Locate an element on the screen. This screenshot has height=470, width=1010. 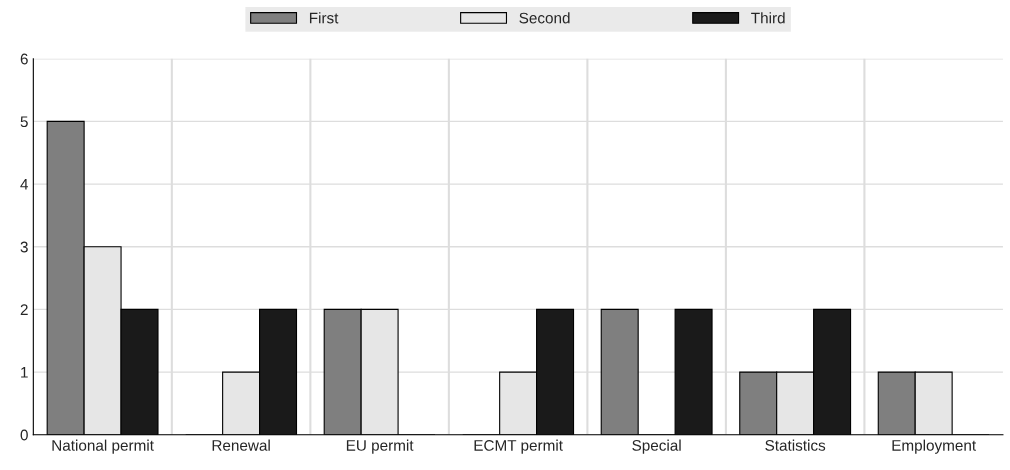
y-tick-label: 5 is located at coordinates (24, 122).